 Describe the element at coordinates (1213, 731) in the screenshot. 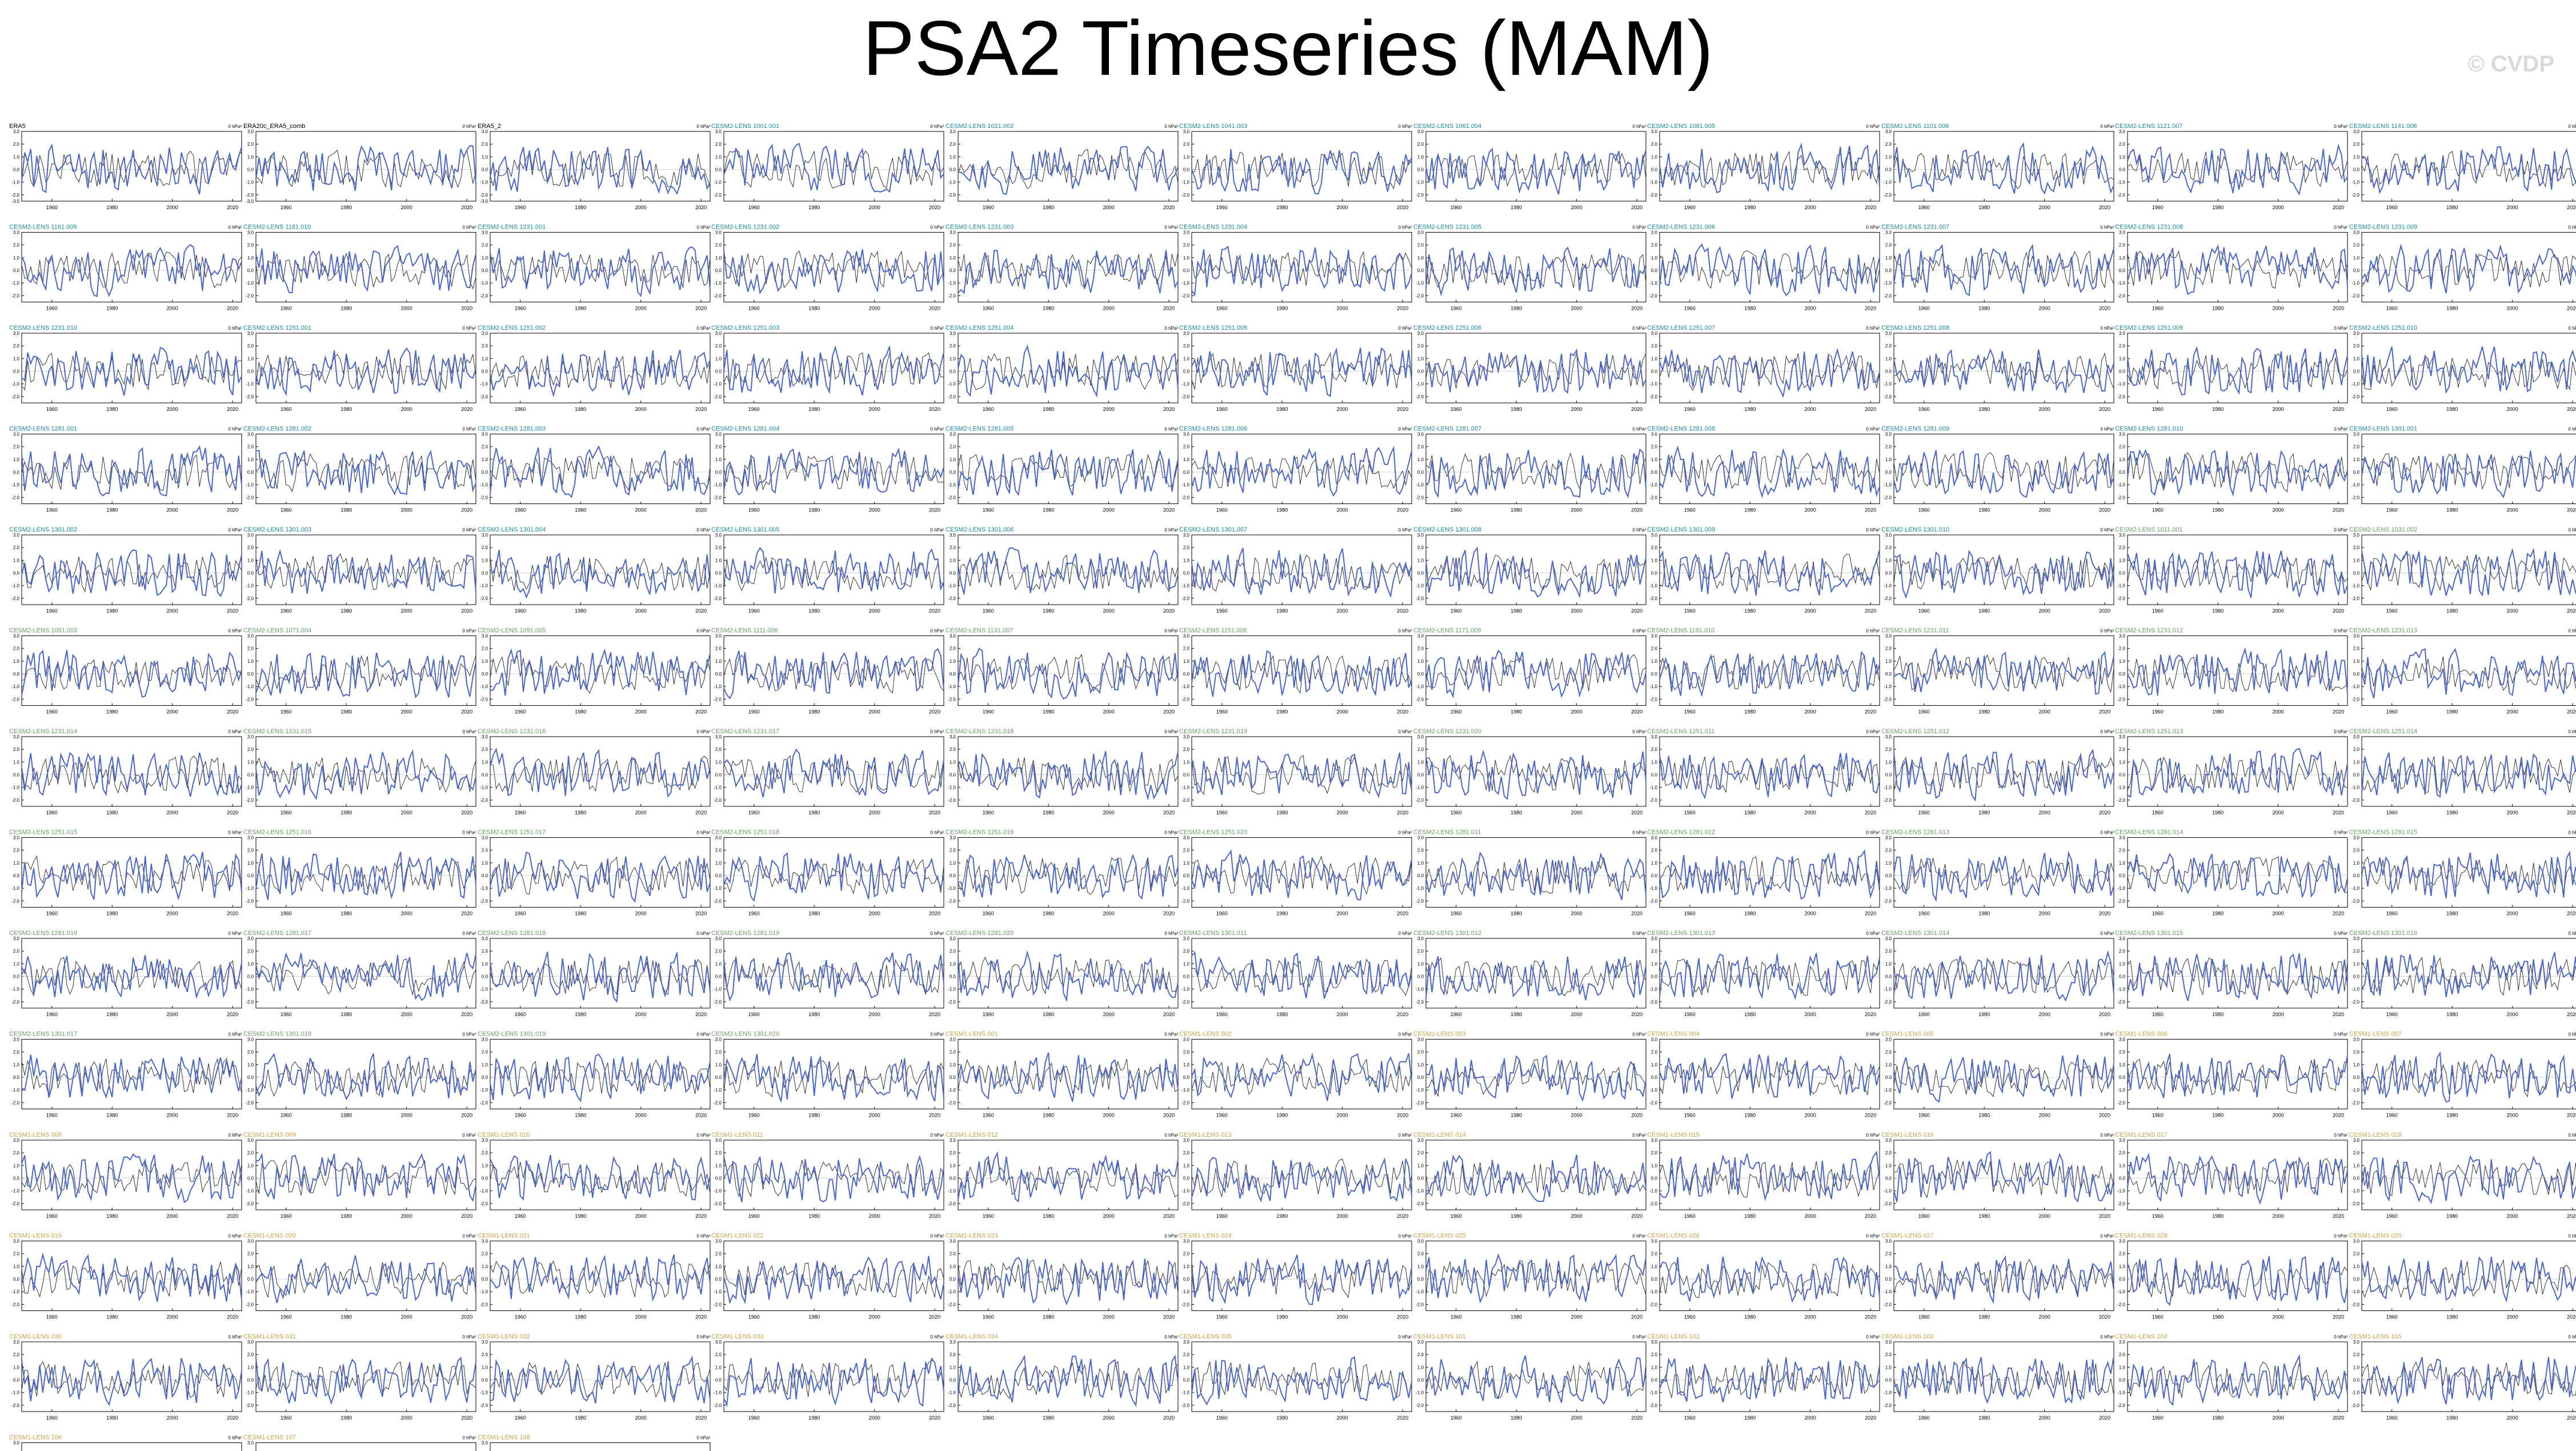

I see `panel-label: CESM2-LENS 1231.019` at that location.